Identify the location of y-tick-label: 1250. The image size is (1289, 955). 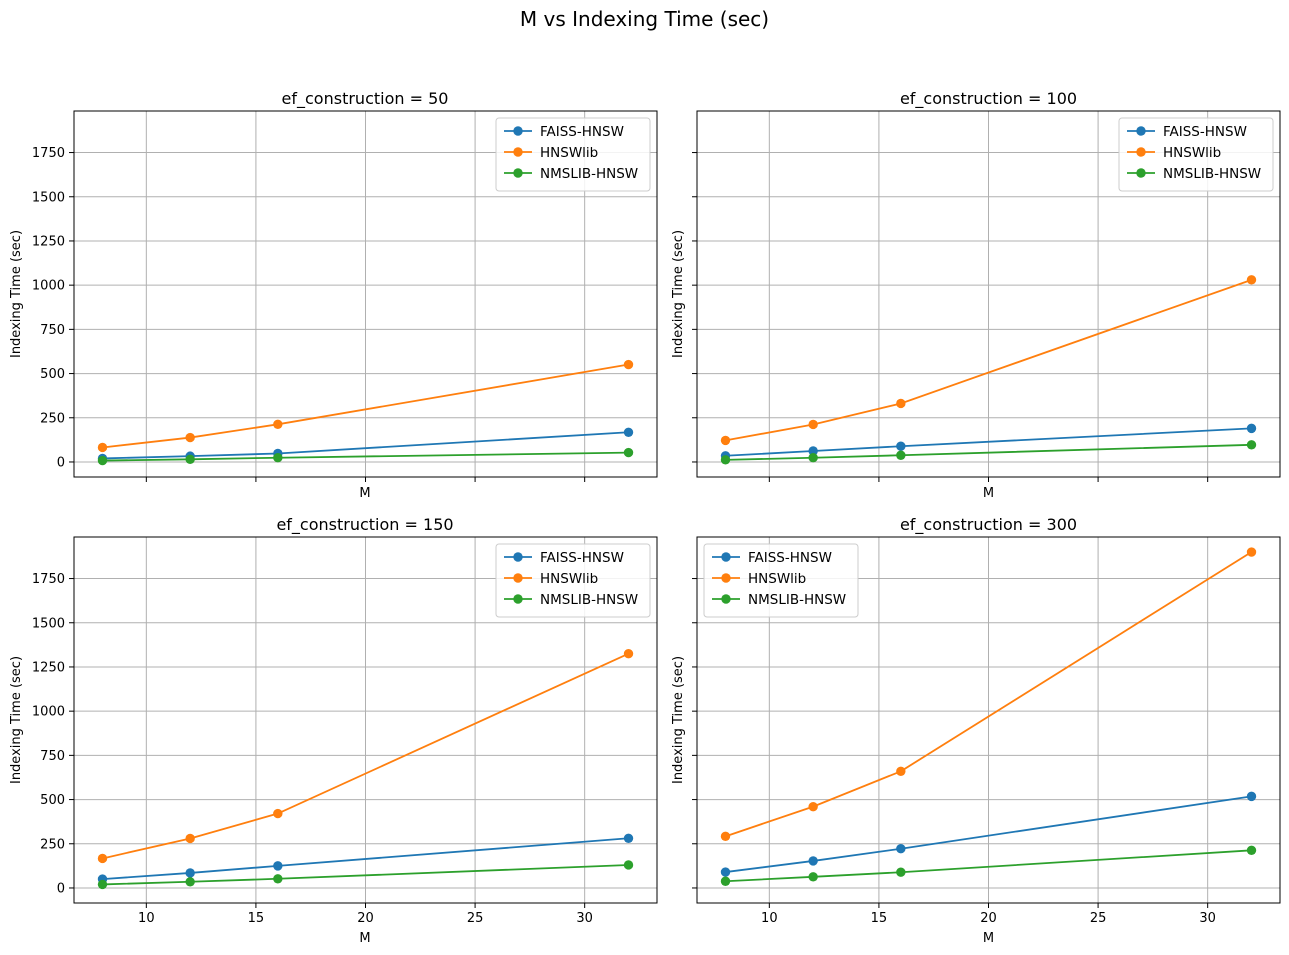
(48, 241).